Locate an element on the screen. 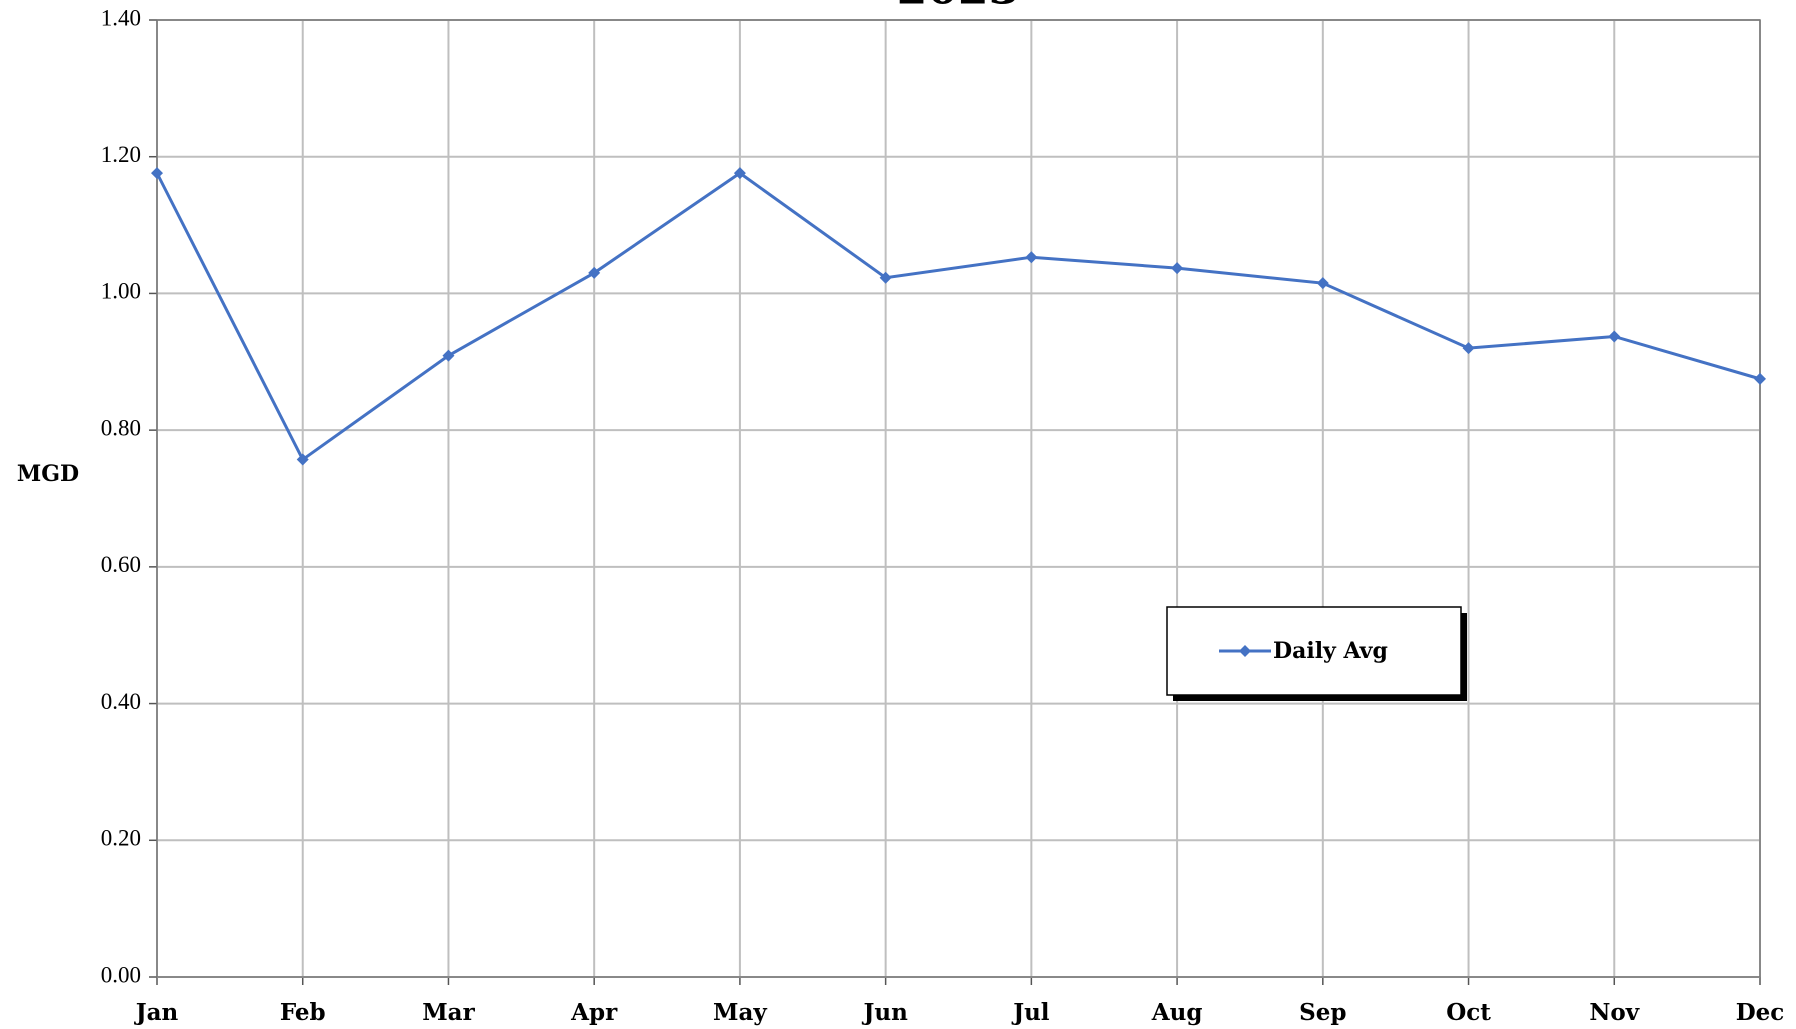 Image resolution: width=1796 pixels, height=1029 pixels. y-tick-label: 0.60 is located at coordinates (121, 564).